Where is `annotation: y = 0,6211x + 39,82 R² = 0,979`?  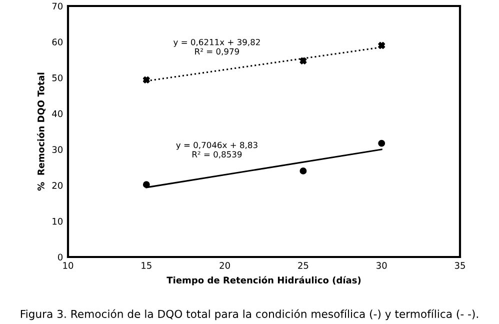
annotation: y = 0,6211x + 39,82 R² = 0,979 is located at coordinates (216, 47).